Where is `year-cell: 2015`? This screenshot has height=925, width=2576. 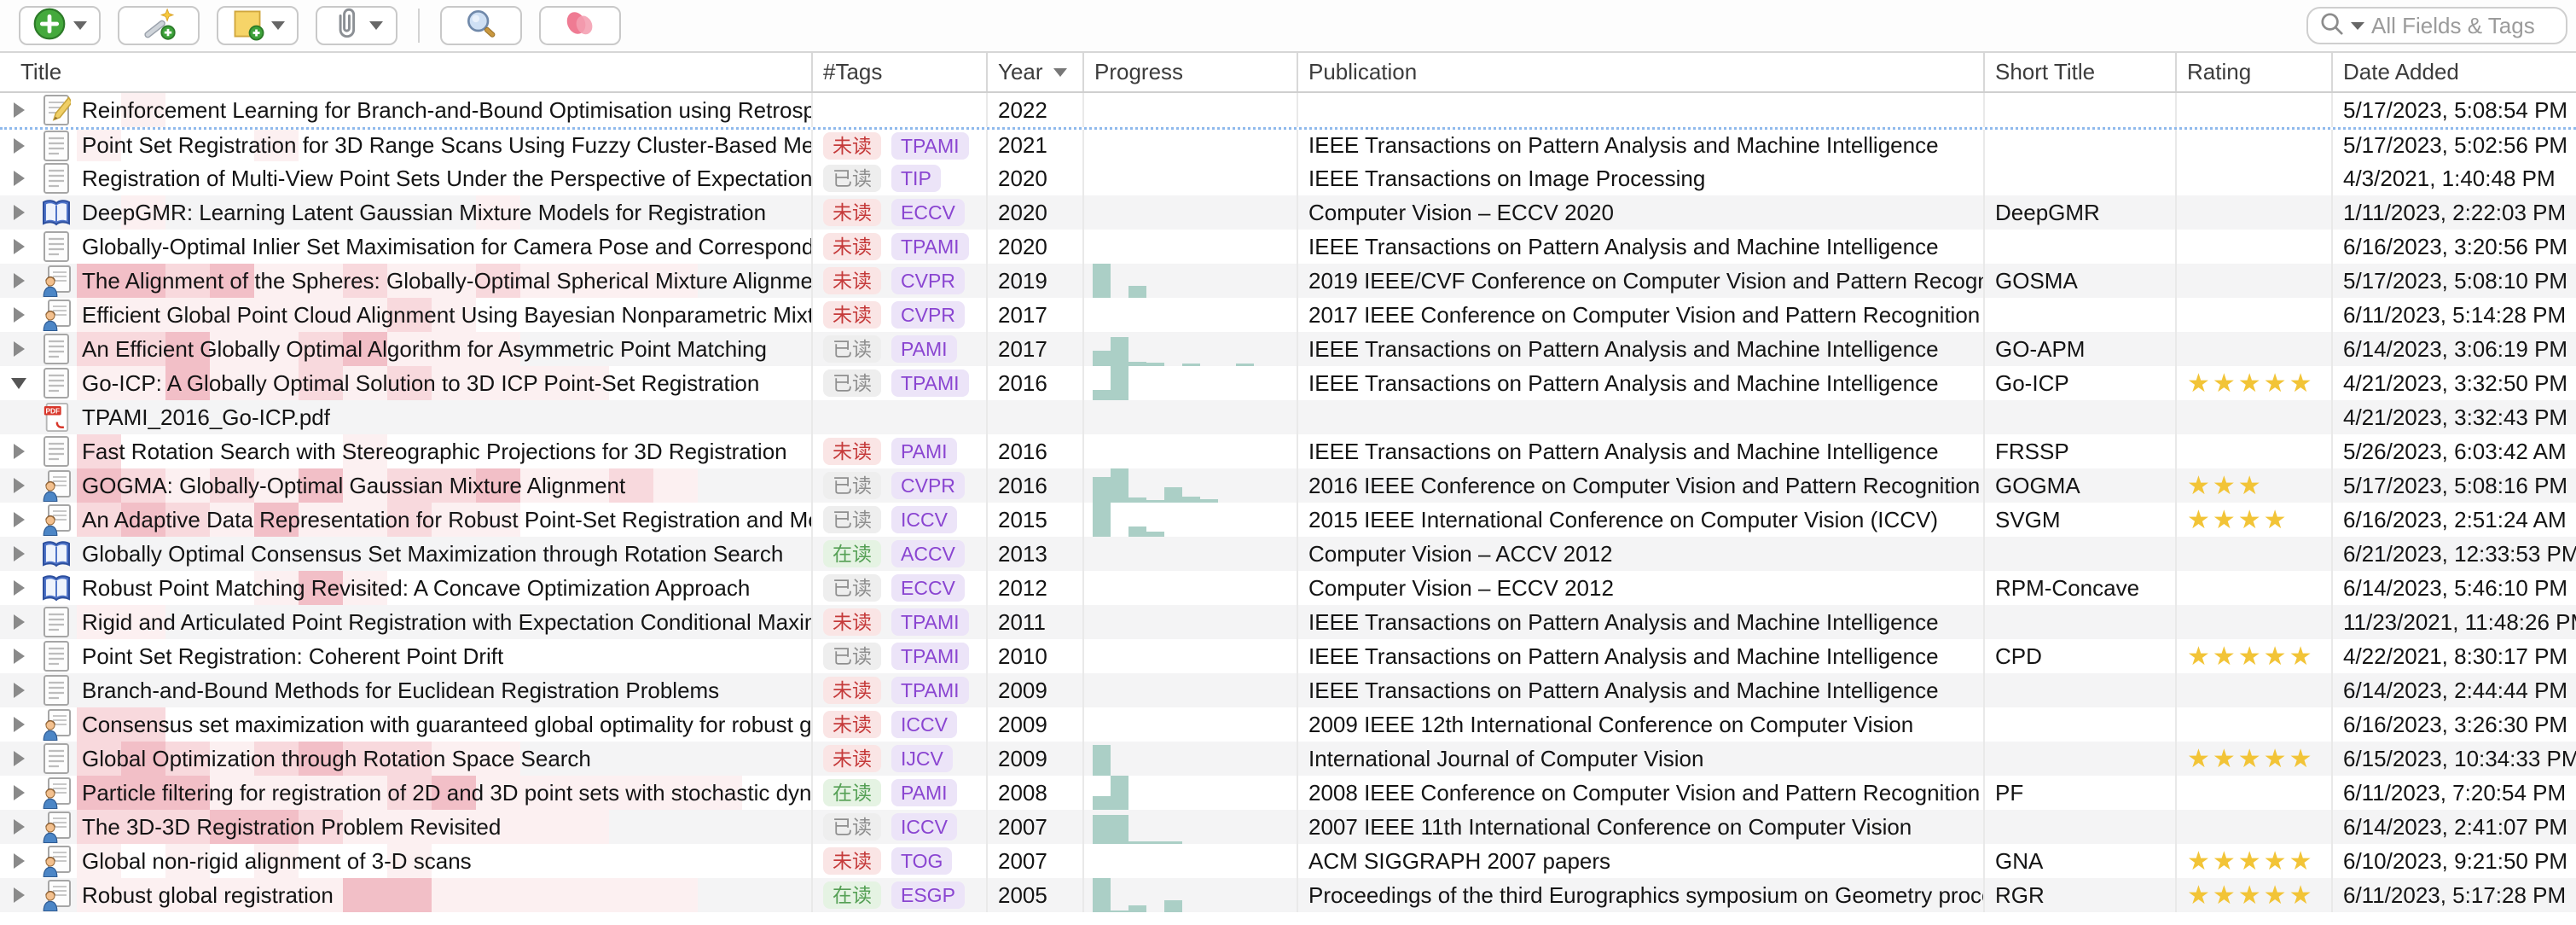
year-cell: 2015 is located at coordinates (1036, 520).